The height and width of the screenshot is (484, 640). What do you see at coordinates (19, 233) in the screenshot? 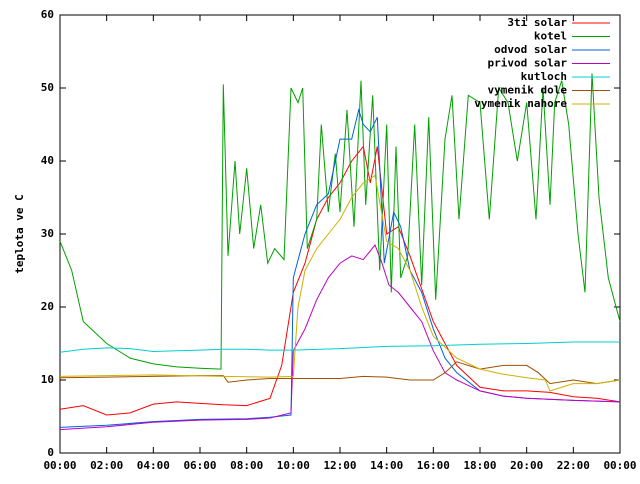
I see `y-axis-label: teplota ve C` at bounding box center [19, 233].